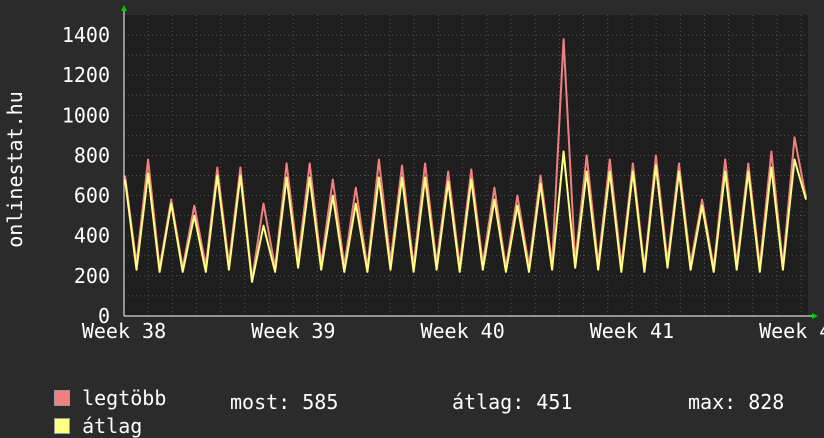 Image resolution: width=824 pixels, height=438 pixels. I want to click on y-tick-label: 1400, so click(86, 35).